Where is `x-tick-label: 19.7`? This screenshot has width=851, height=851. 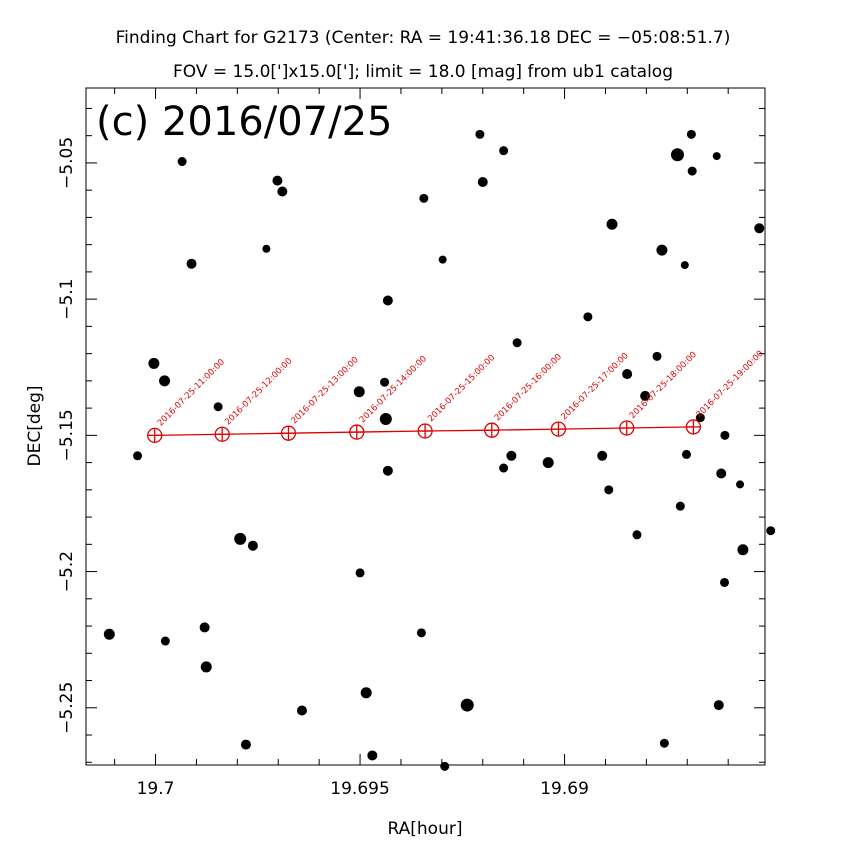 x-tick-label: 19.7 is located at coordinates (156, 789).